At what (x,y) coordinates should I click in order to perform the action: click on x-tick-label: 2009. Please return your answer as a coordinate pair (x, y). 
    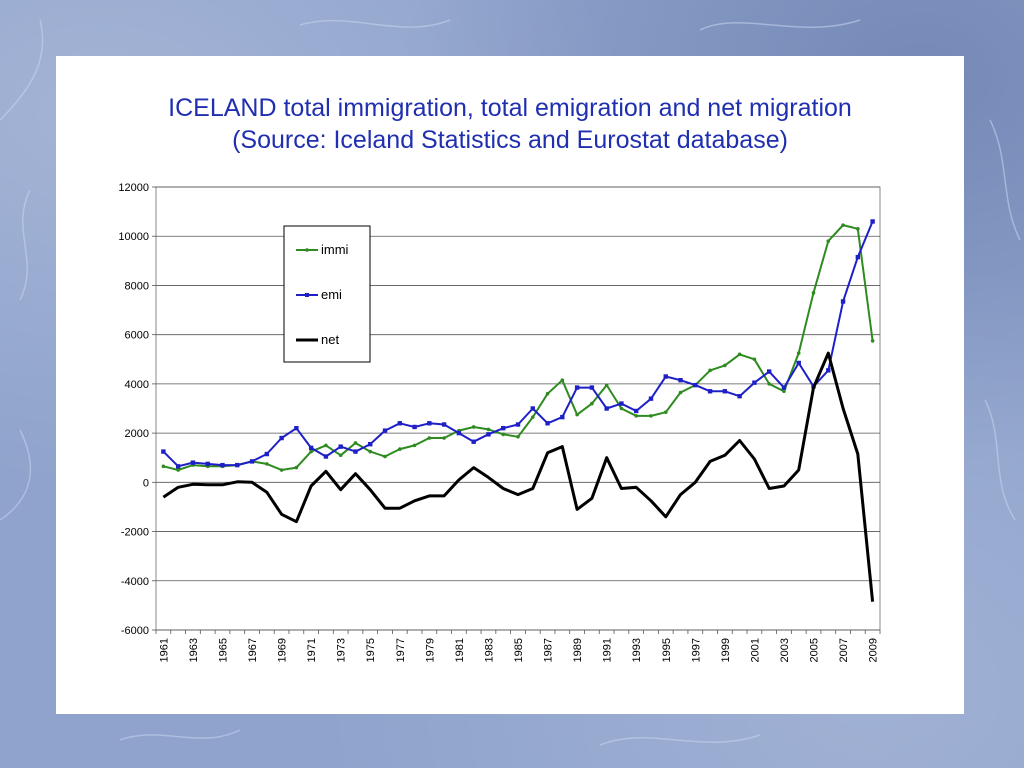
    Looking at the image, I should click on (874, 650).